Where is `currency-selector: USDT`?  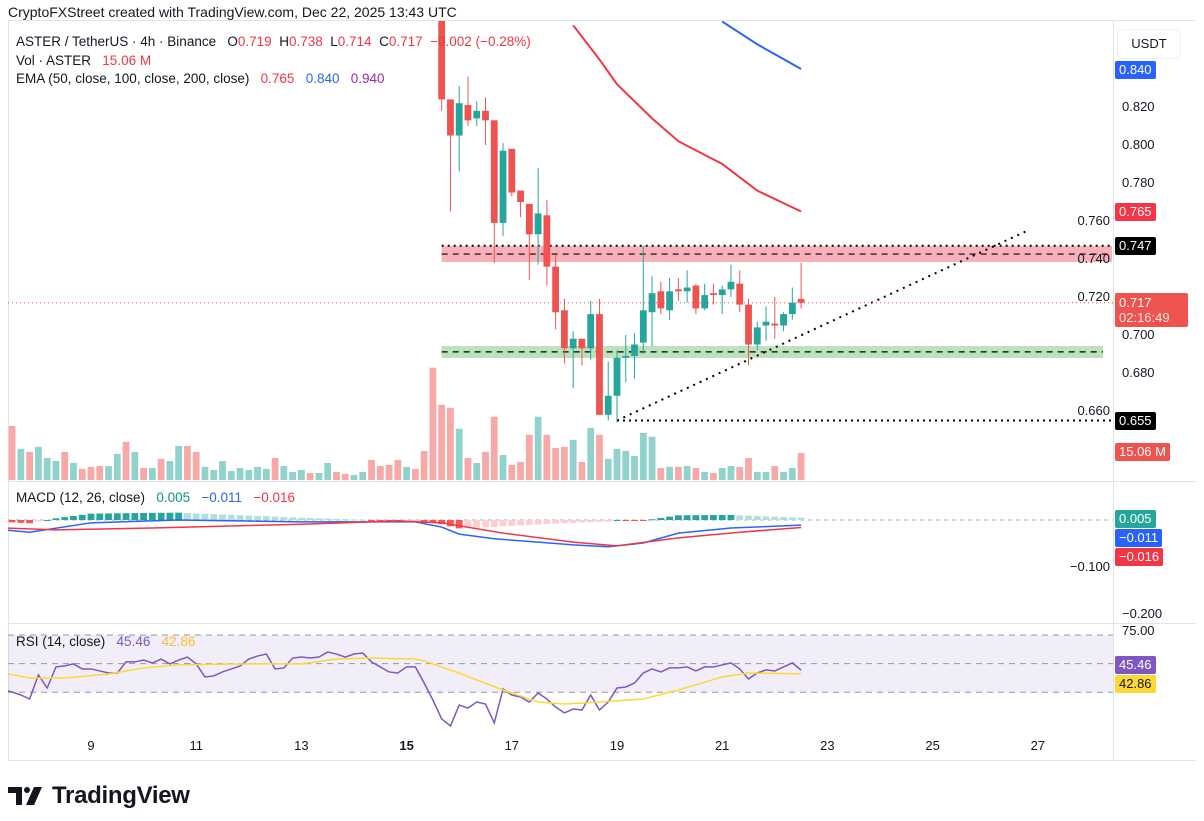 currency-selector: USDT is located at coordinates (1149, 44).